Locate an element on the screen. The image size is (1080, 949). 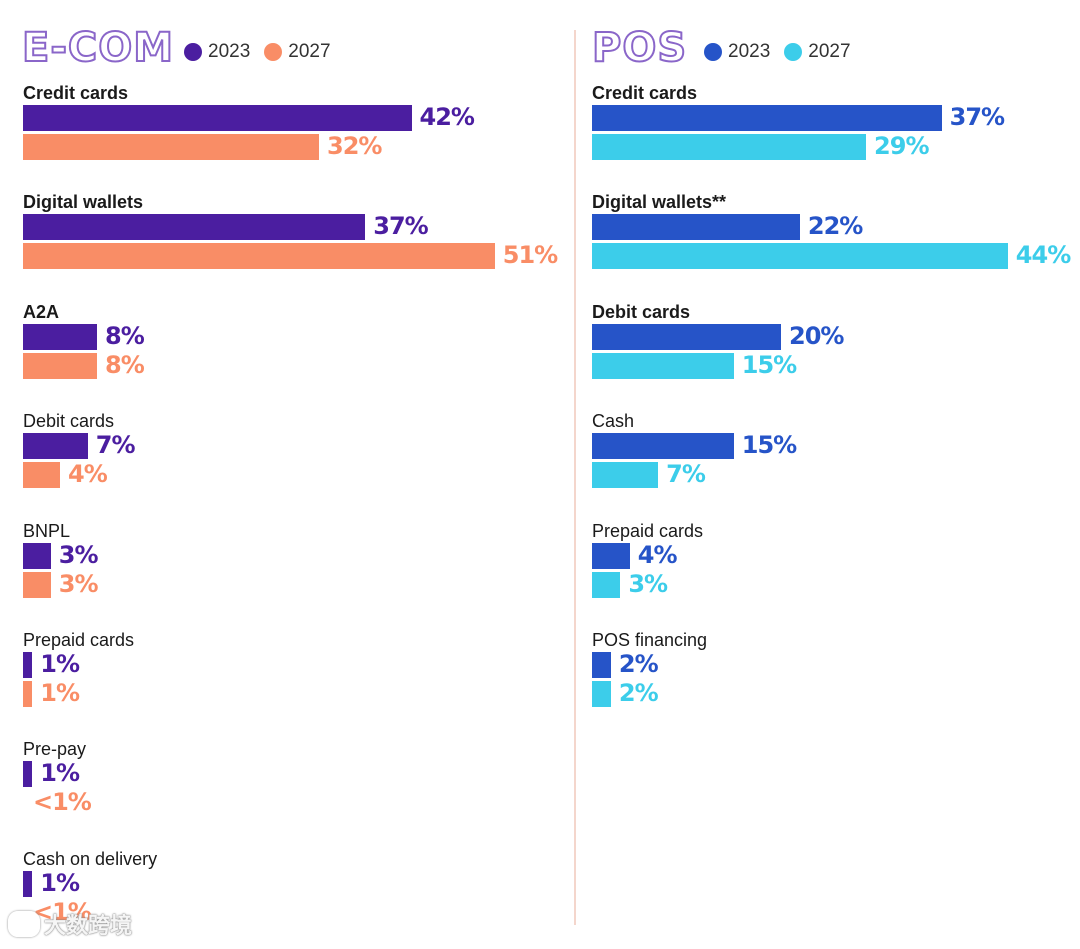
ecom-legend: 2023 2027 is located at coordinates (264, 52).